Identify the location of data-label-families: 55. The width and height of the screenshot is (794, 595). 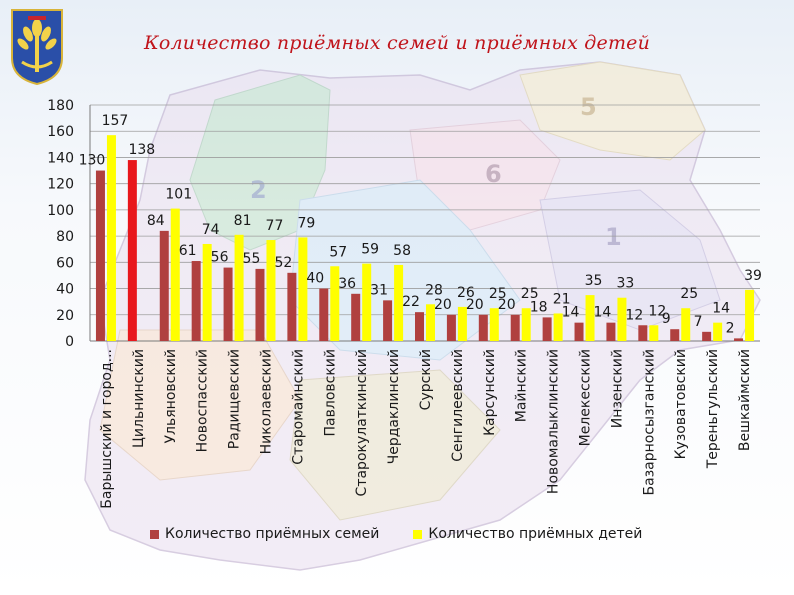
(252, 259).